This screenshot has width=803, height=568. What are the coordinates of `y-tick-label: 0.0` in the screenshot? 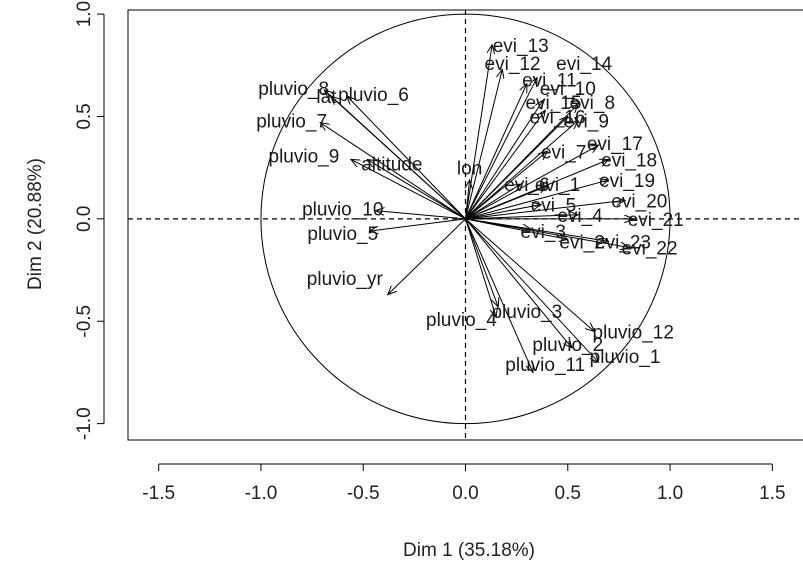 It's located at (84, 219).